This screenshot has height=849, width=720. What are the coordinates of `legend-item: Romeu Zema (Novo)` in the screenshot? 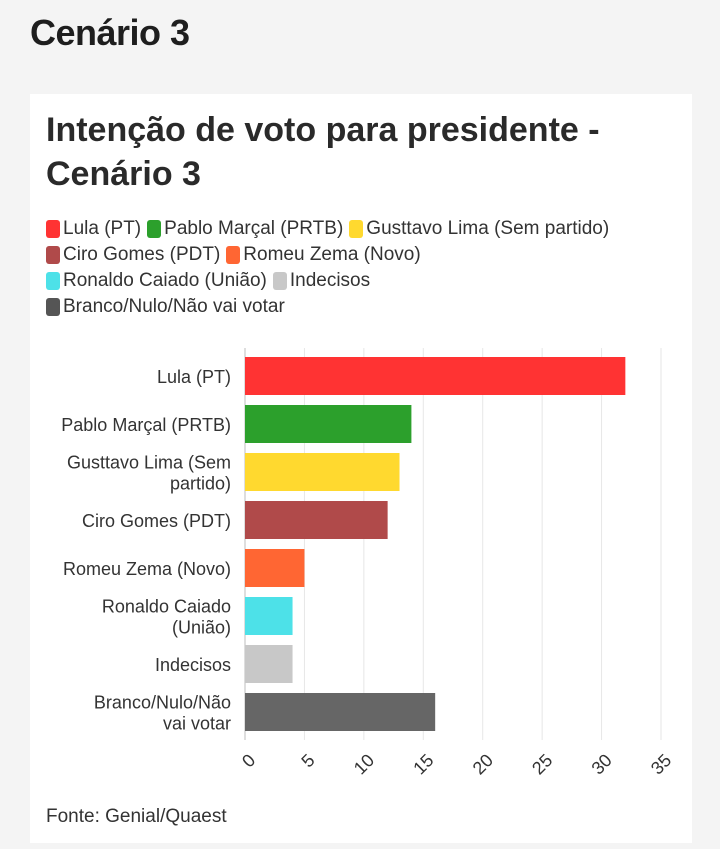 It's located at (323, 255).